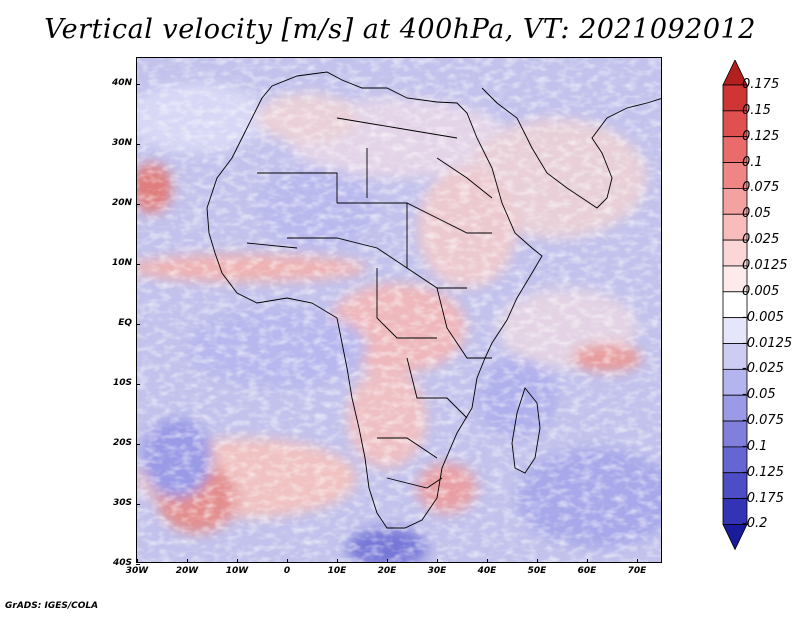  What do you see at coordinates (487, 571) in the screenshot?
I see `lon-label: 40E` at bounding box center [487, 571].